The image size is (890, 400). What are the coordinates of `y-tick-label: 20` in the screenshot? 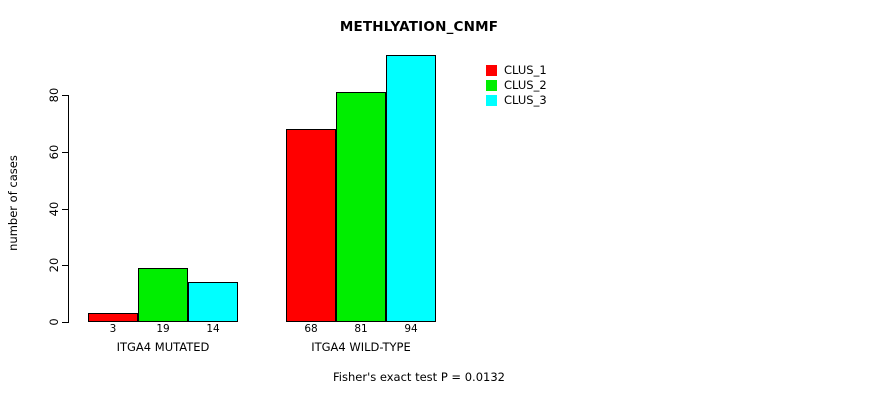 It's located at (54, 265).